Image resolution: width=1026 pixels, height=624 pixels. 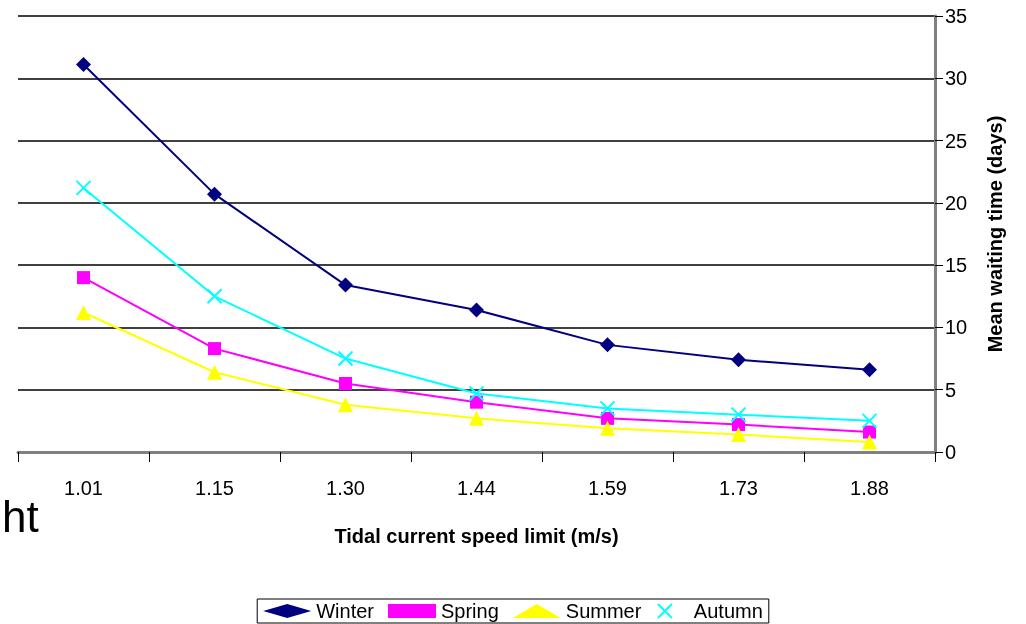 What do you see at coordinates (83, 488) in the screenshot?
I see `x-tick-label: 1.01` at bounding box center [83, 488].